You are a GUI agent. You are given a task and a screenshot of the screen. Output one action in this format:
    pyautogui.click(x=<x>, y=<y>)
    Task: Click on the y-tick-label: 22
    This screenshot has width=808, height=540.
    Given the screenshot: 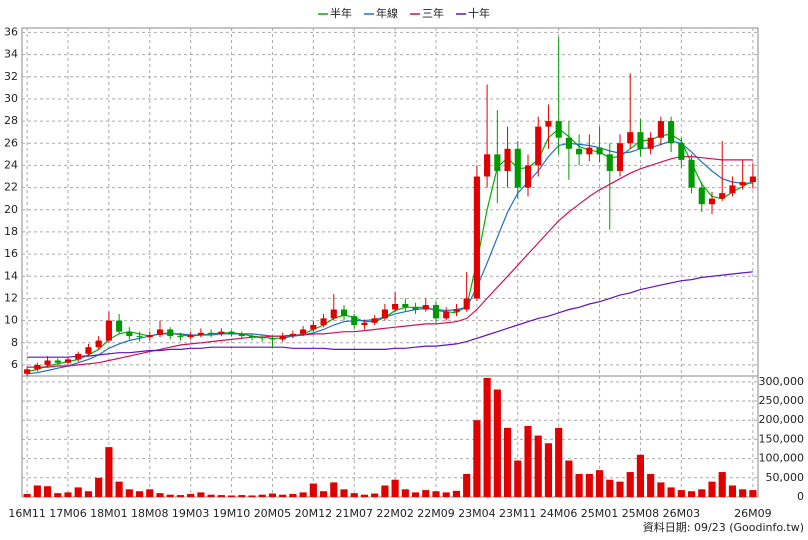 What is the action you would take?
    pyautogui.click(x=11, y=187)
    